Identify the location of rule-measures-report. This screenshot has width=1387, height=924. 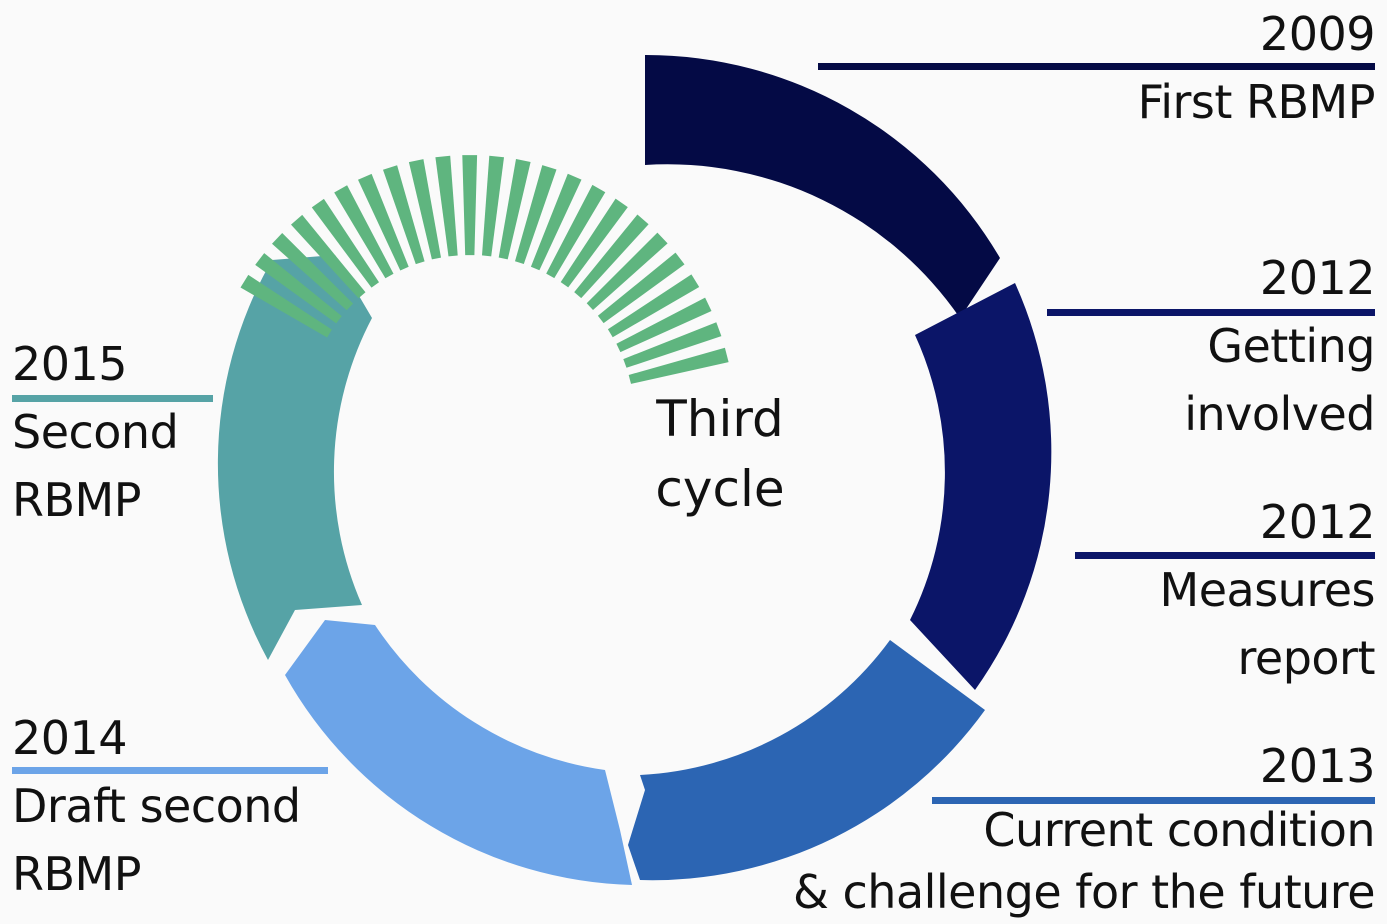
(1225, 555).